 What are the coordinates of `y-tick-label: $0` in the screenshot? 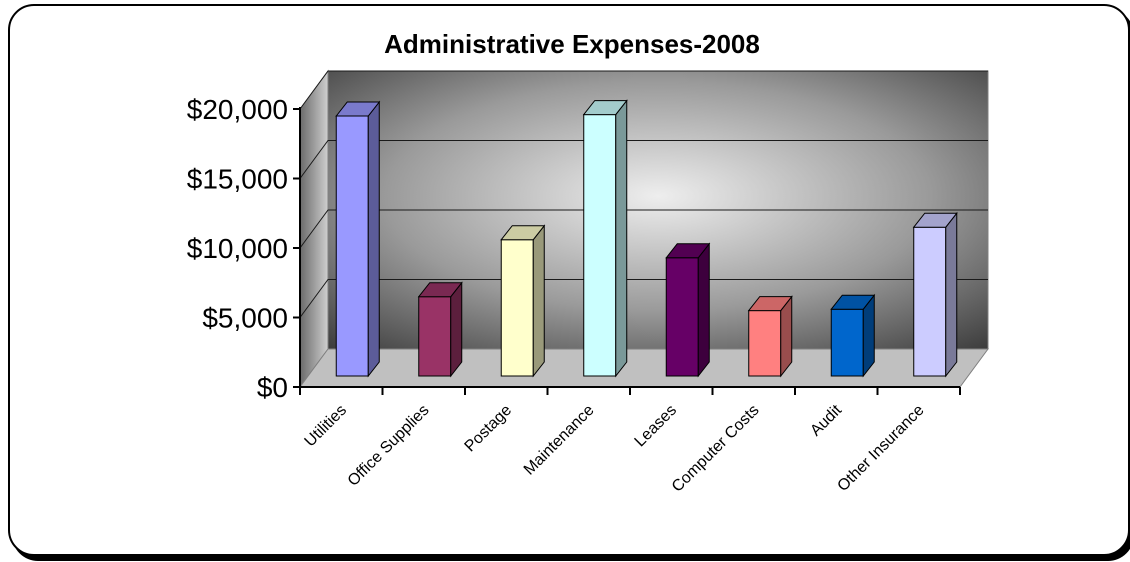 It's located at (272, 387).